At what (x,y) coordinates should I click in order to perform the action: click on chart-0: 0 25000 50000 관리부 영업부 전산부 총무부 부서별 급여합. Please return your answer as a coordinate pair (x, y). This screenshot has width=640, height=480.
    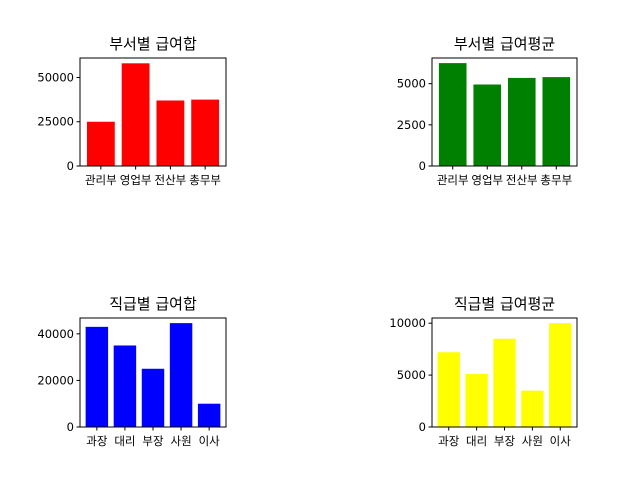
    Looking at the image, I should click on (132, 111).